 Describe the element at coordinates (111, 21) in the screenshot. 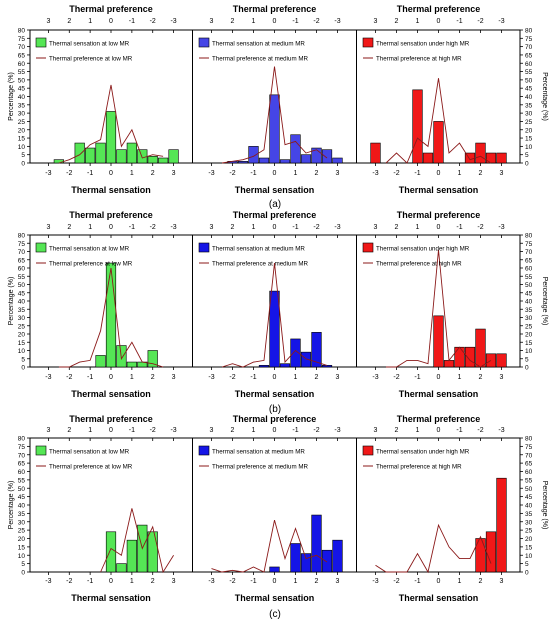

I see `chart-0-panel-0-top-tick-label: 0` at that location.